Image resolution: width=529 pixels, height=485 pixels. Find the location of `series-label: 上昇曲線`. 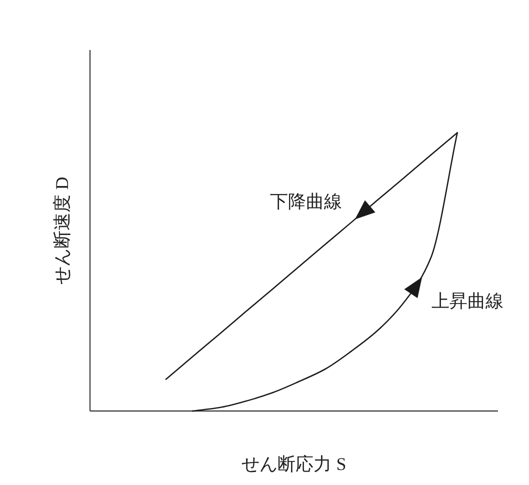

series-label: 上昇曲線 is located at coordinates (467, 301).